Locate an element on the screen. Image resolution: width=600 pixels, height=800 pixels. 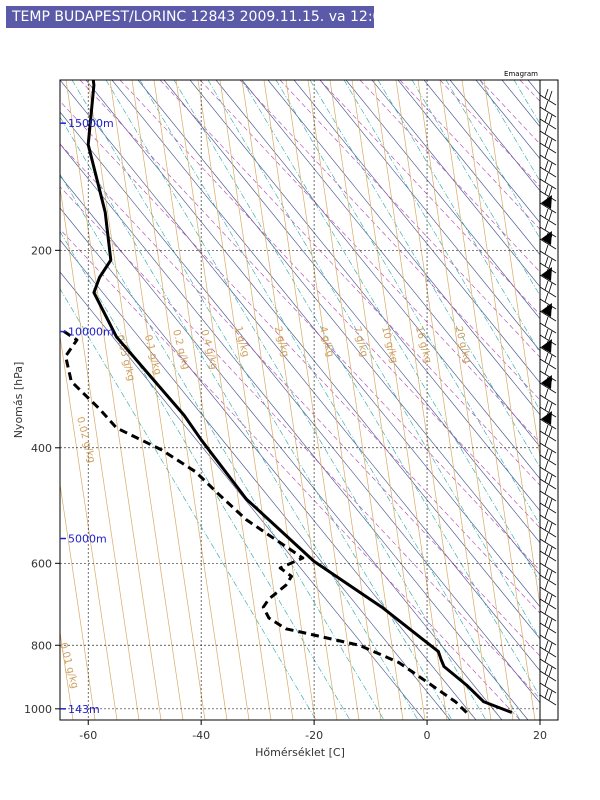
y-tick-label: 200 is located at coordinates (41, 250).